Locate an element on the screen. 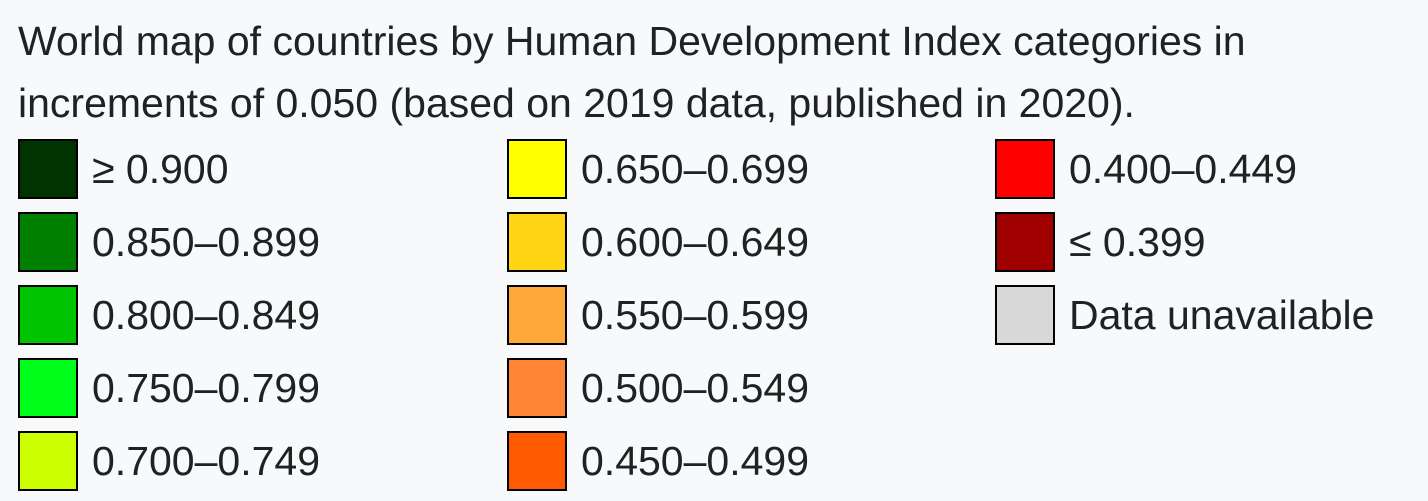  legend-label: ≥ 0.900 is located at coordinates (160, 168).